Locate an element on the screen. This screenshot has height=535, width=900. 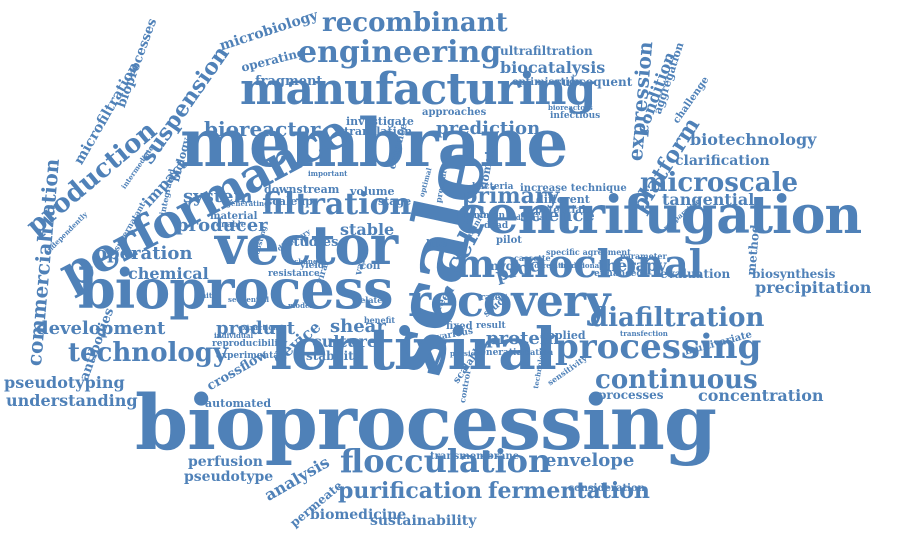
word-concentration: concentration is located at coordinates (761, 396).